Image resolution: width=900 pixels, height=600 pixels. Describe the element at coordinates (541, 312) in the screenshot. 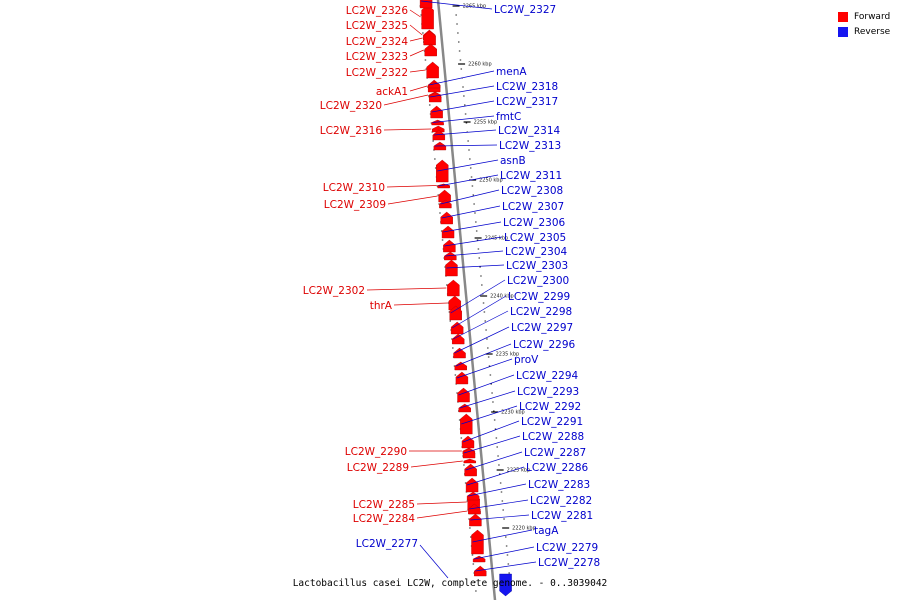

I see `reverse-gene-label-17: LC2W_2298` at that location.